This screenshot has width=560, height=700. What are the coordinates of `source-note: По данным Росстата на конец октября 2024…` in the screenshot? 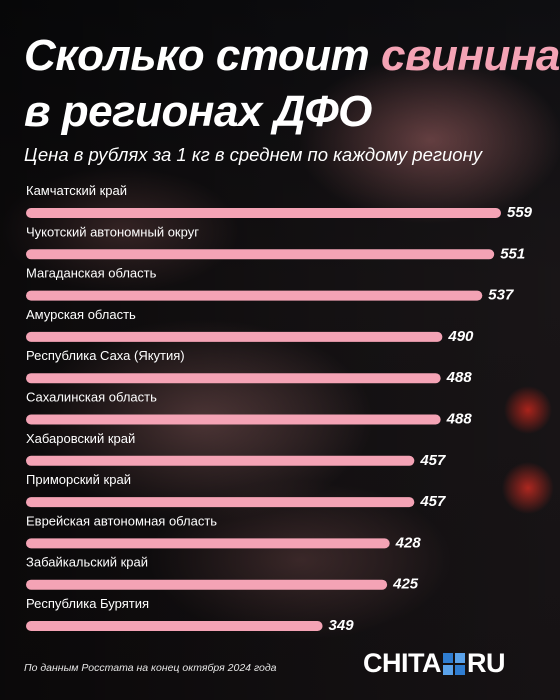 It's located at (150, 668).